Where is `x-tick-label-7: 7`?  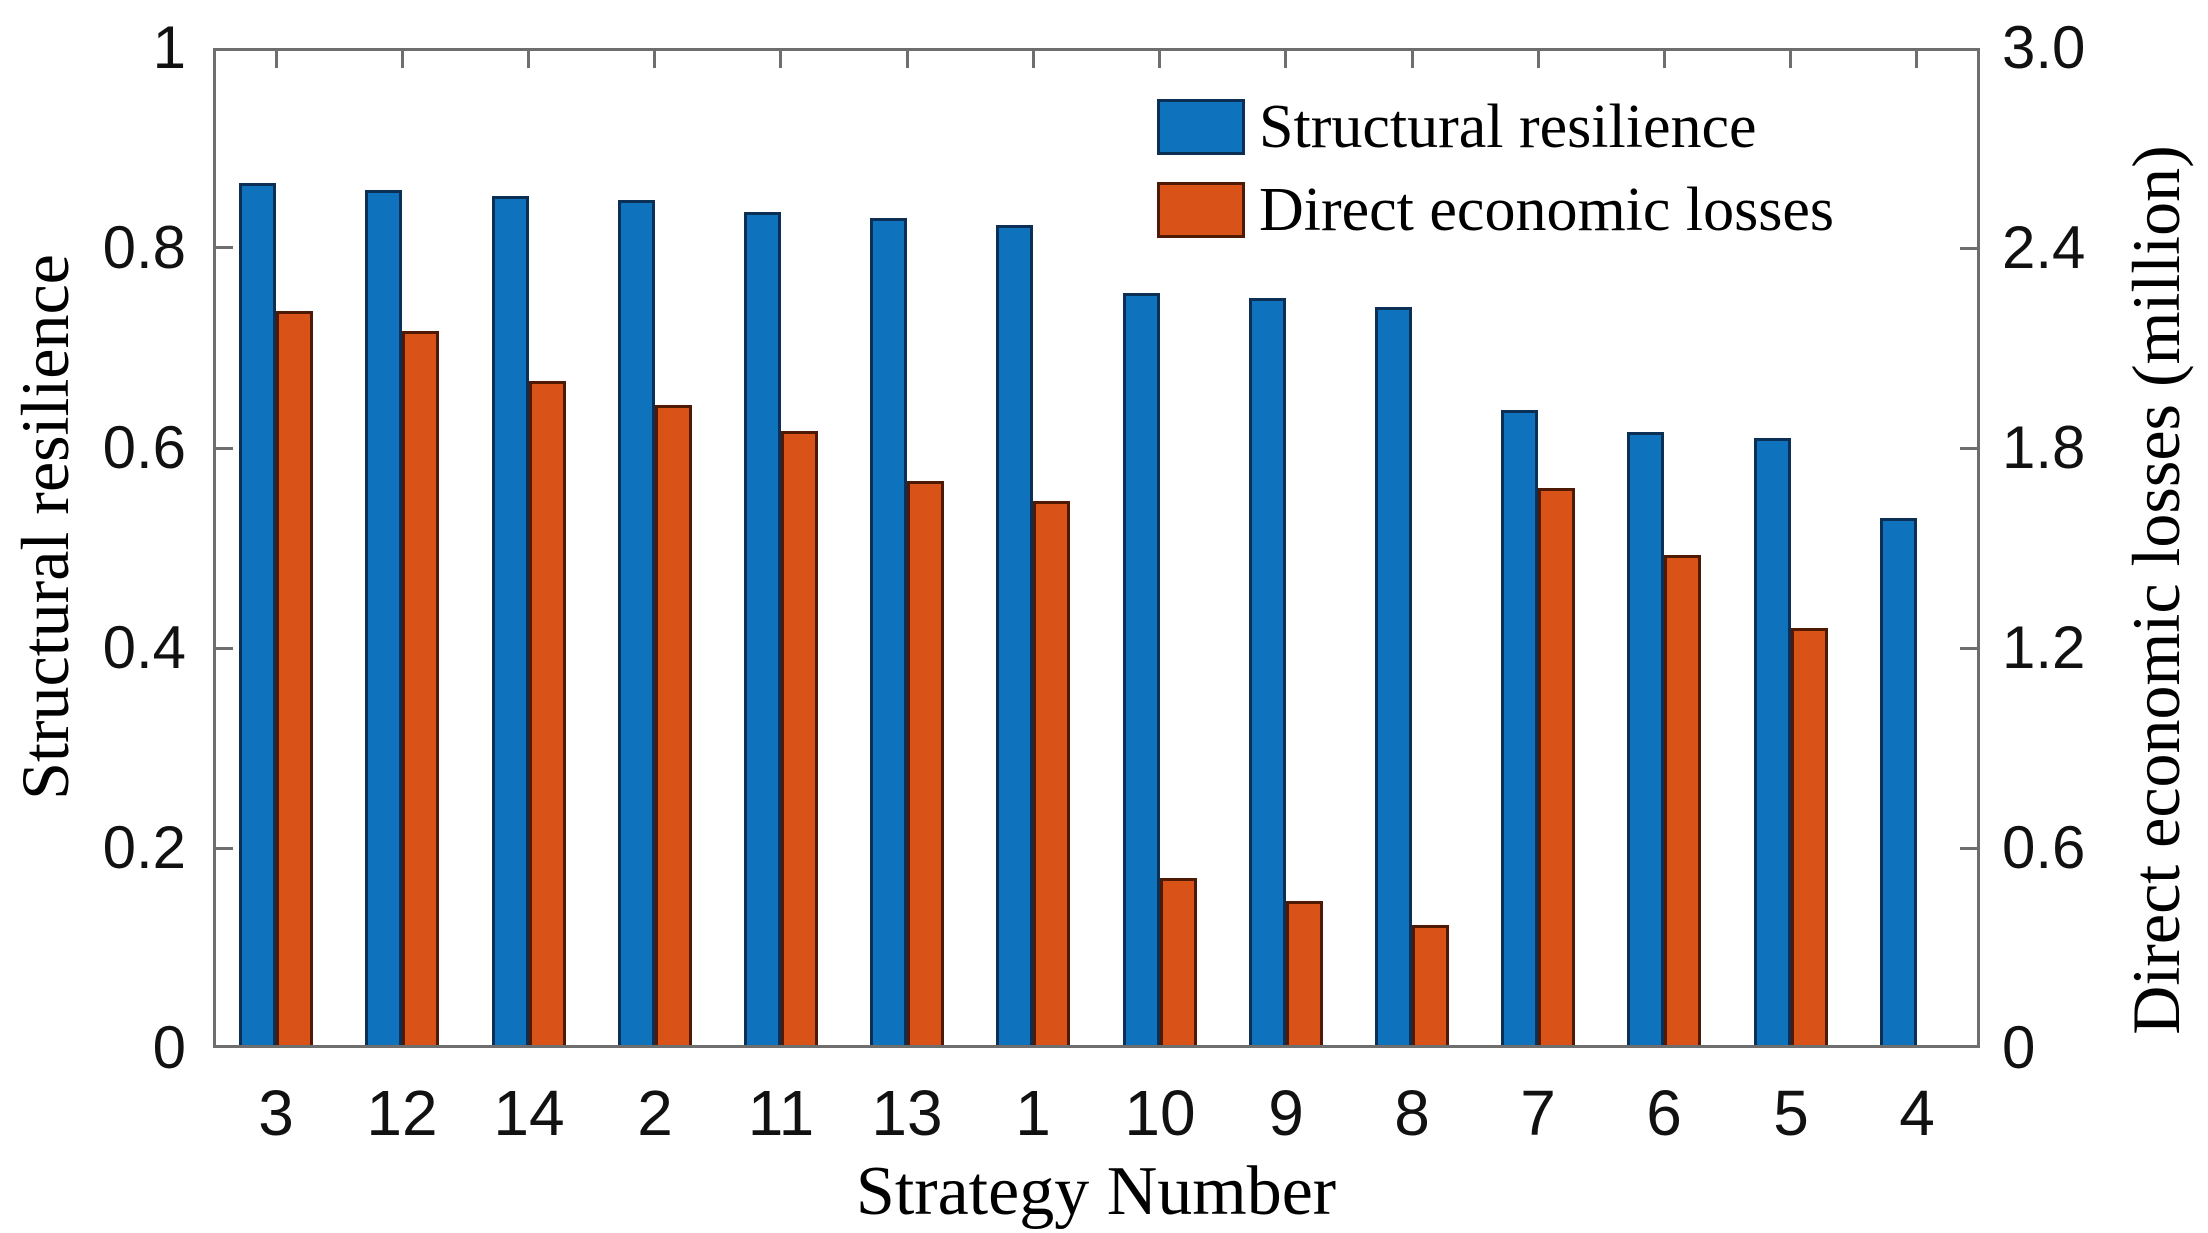
x-tick-label-7: 7 is located at coordinates (1538, 1113).